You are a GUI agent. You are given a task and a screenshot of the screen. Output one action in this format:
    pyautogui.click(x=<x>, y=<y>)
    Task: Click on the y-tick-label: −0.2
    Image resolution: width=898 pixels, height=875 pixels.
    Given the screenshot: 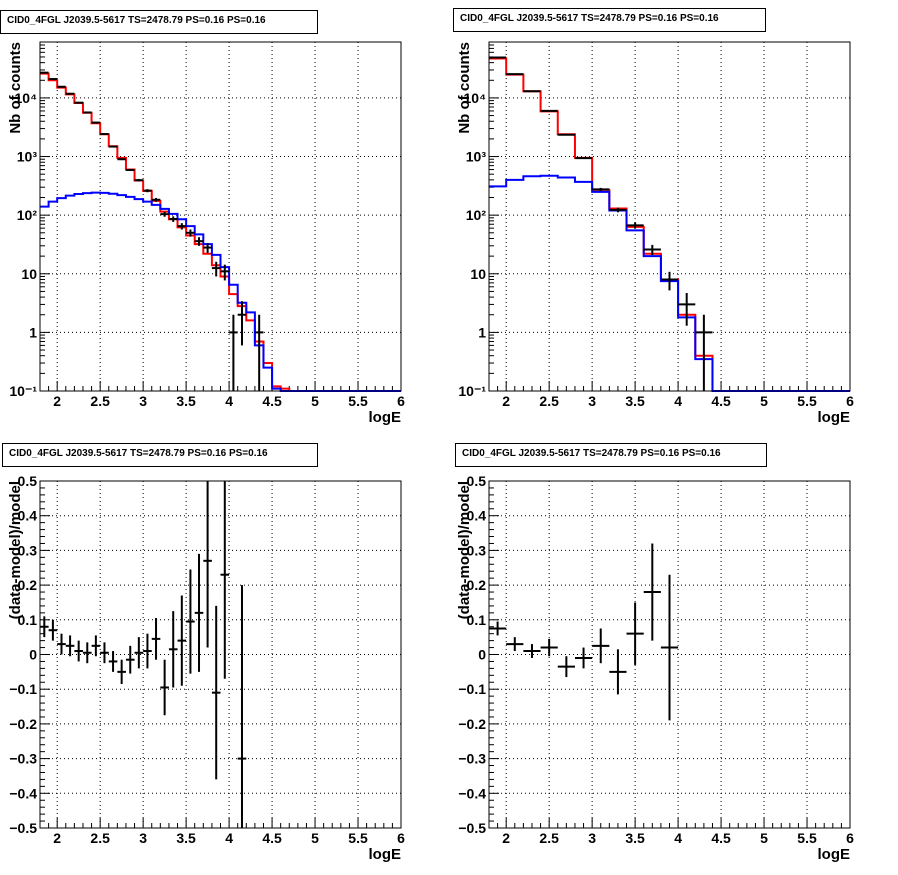 What is the action you would take?
    pyautogui.click(x=472, y=724)
    